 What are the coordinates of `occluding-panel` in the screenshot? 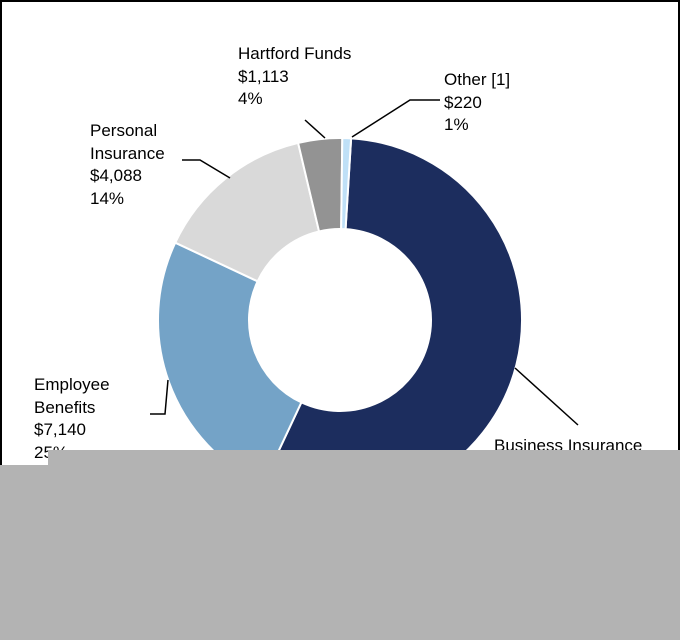 It's located at (24, 552).